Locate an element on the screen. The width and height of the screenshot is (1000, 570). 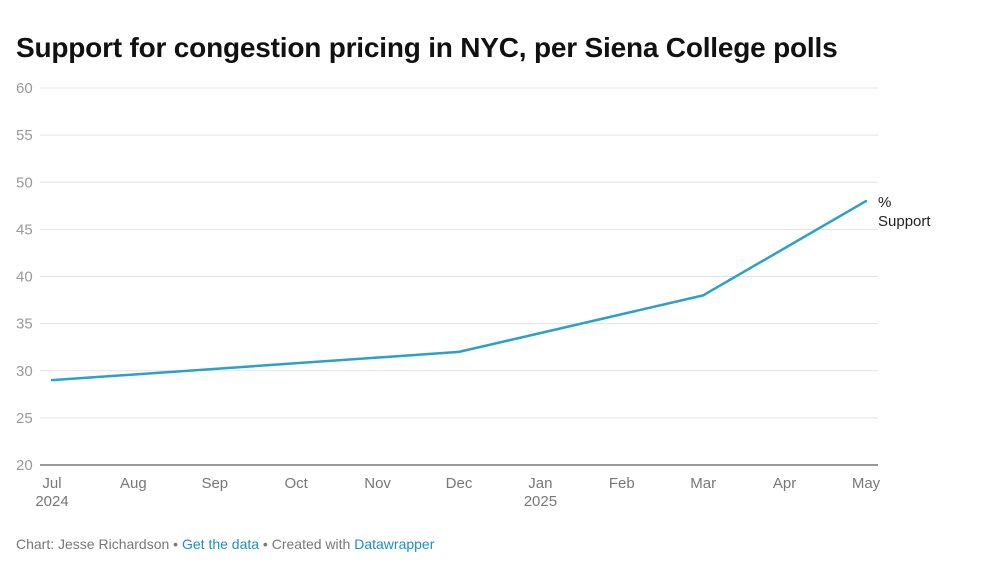
y-tick-label: 55 is located at coordinates (24, 135).